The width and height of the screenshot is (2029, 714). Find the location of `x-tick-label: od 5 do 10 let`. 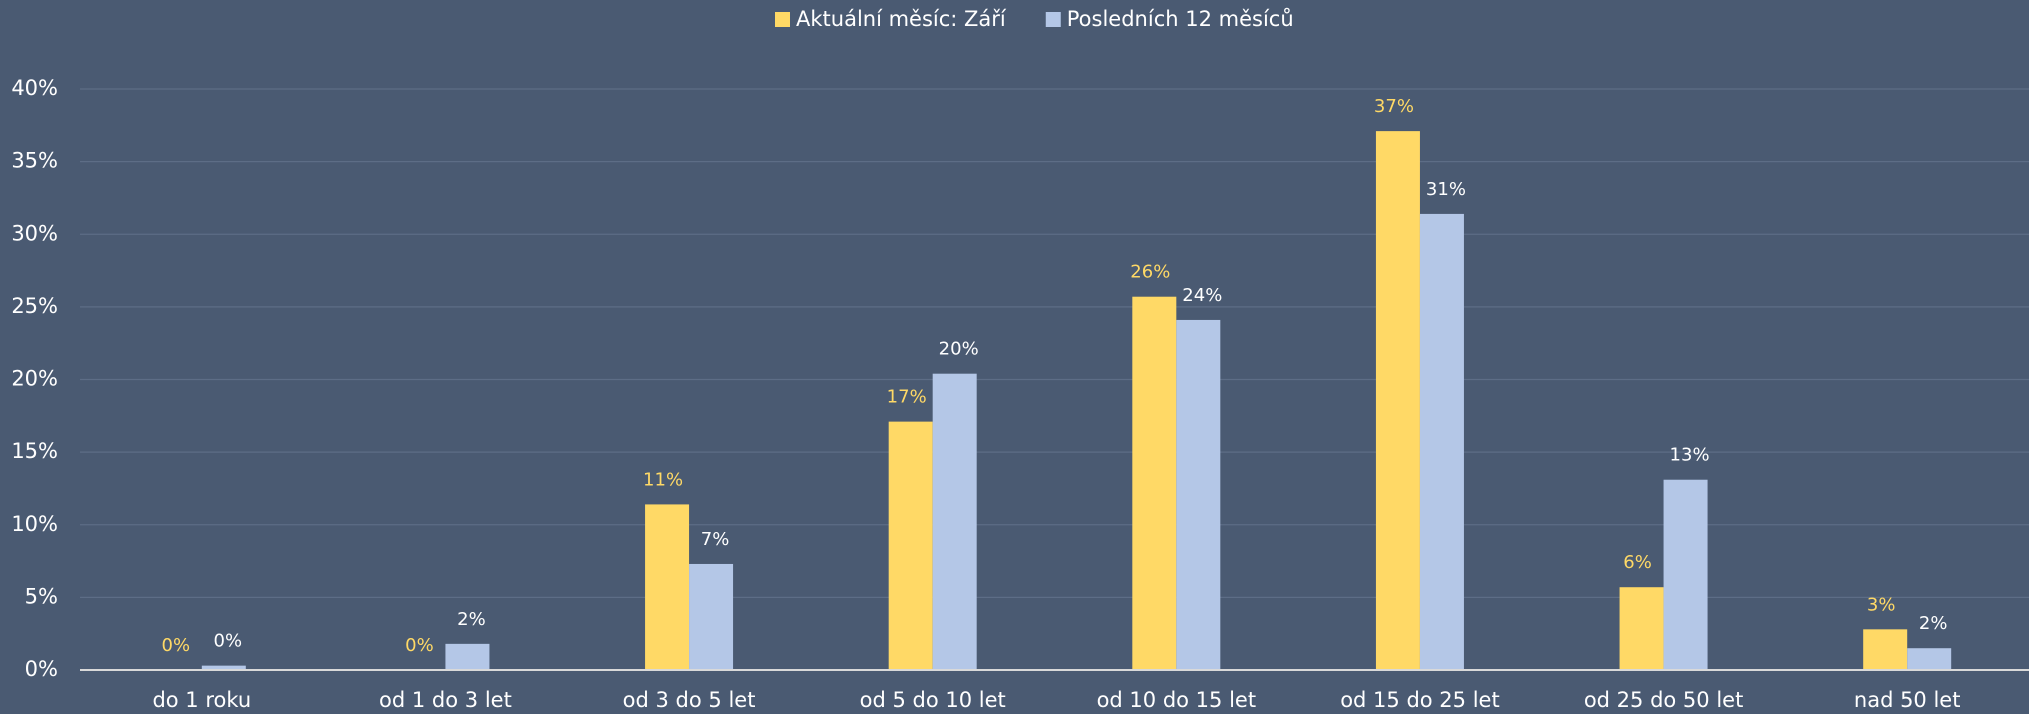

x-tick-label: od 5 do 10 let is located at coordinates (933, 700).